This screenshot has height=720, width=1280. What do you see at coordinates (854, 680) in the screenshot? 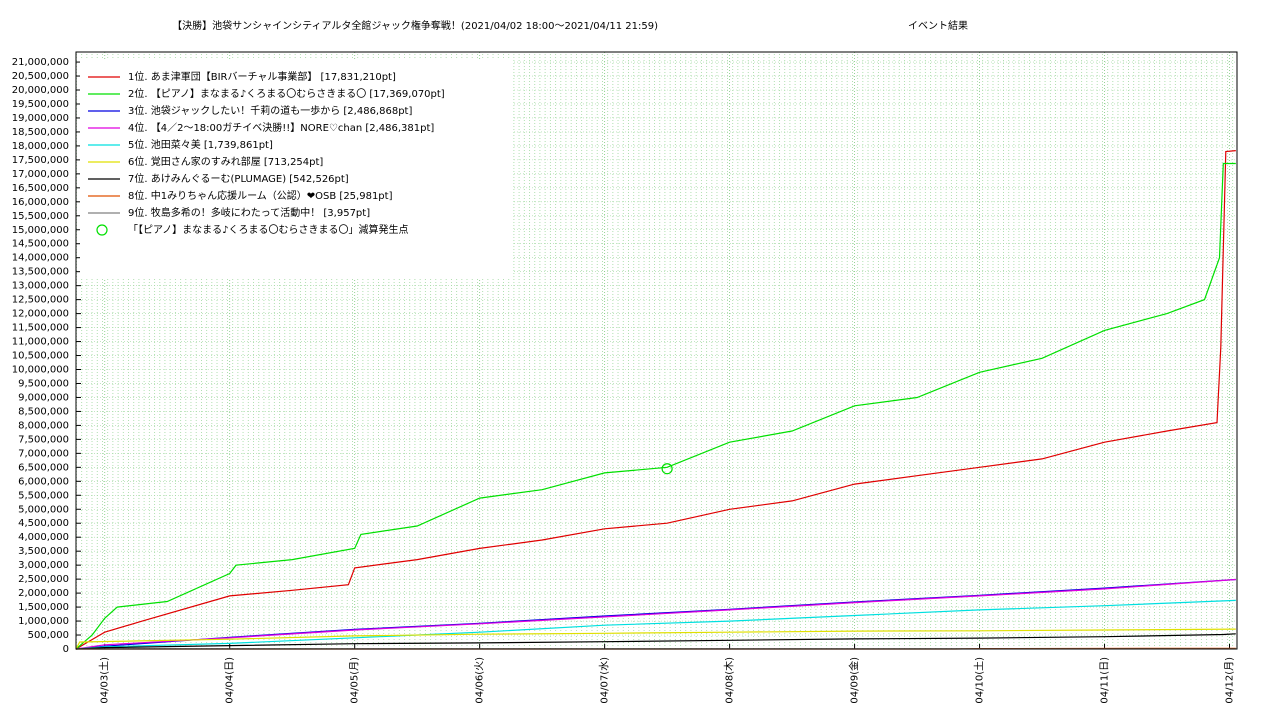
I see `x-tick-label: 04/09(金)` at bounding box center [854, 680].